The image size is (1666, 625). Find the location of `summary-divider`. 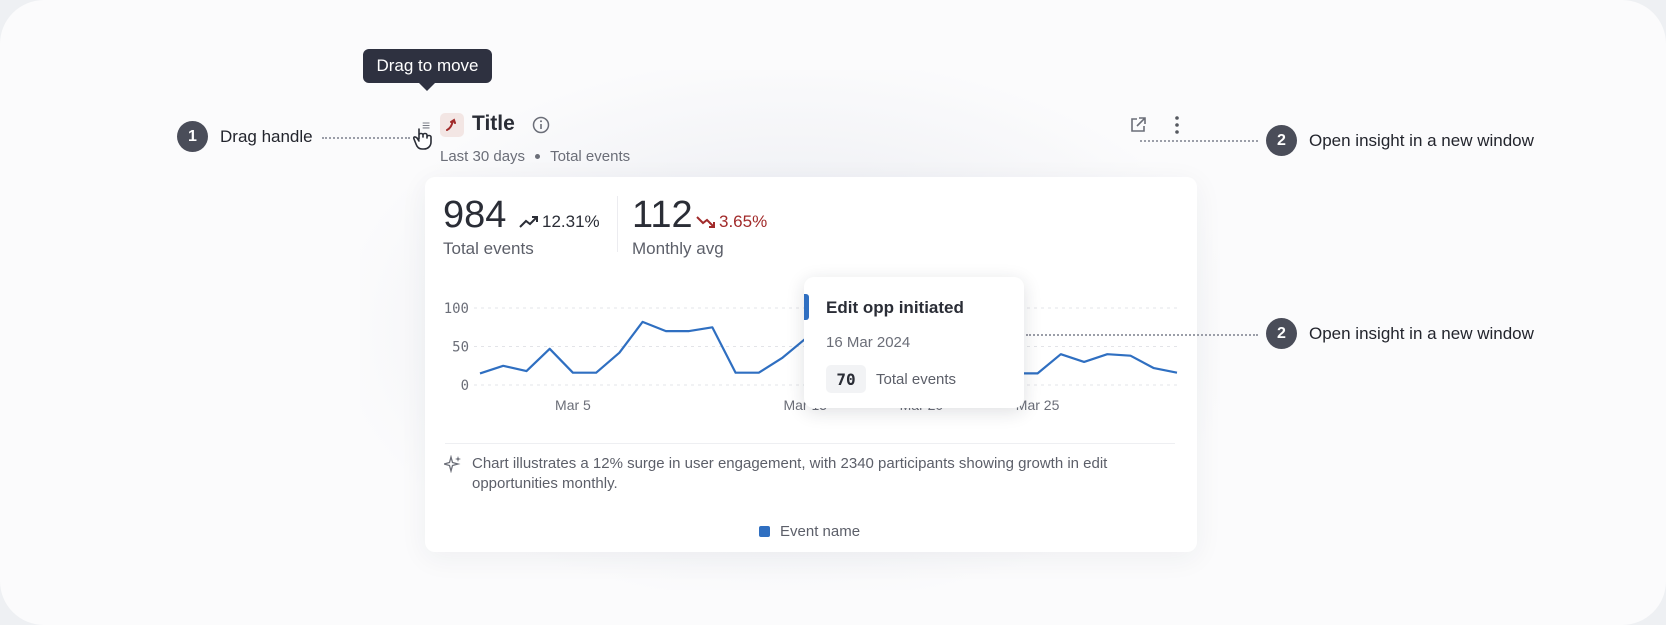

summary-divider is located at coordinates (810, 443).